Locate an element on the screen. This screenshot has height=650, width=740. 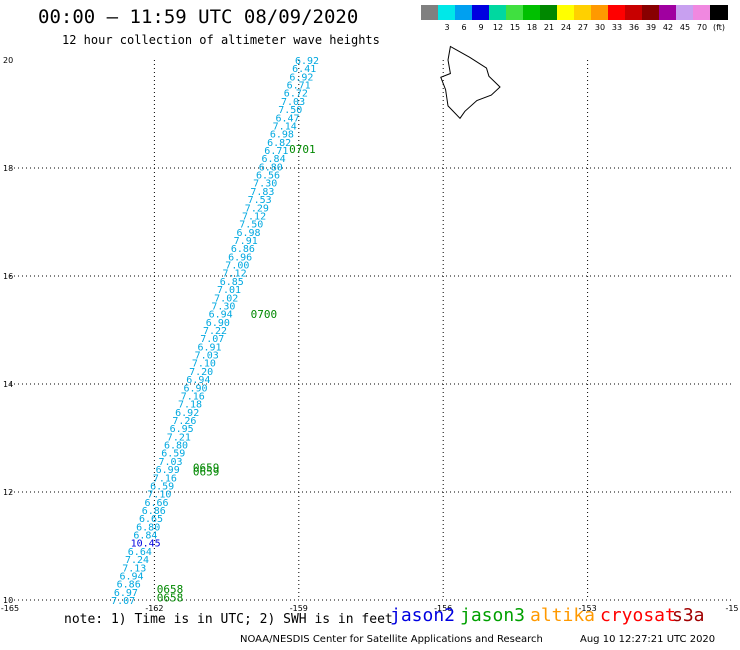
satellite-label-cryosat: cryosat is located at coordinates (638, 615).